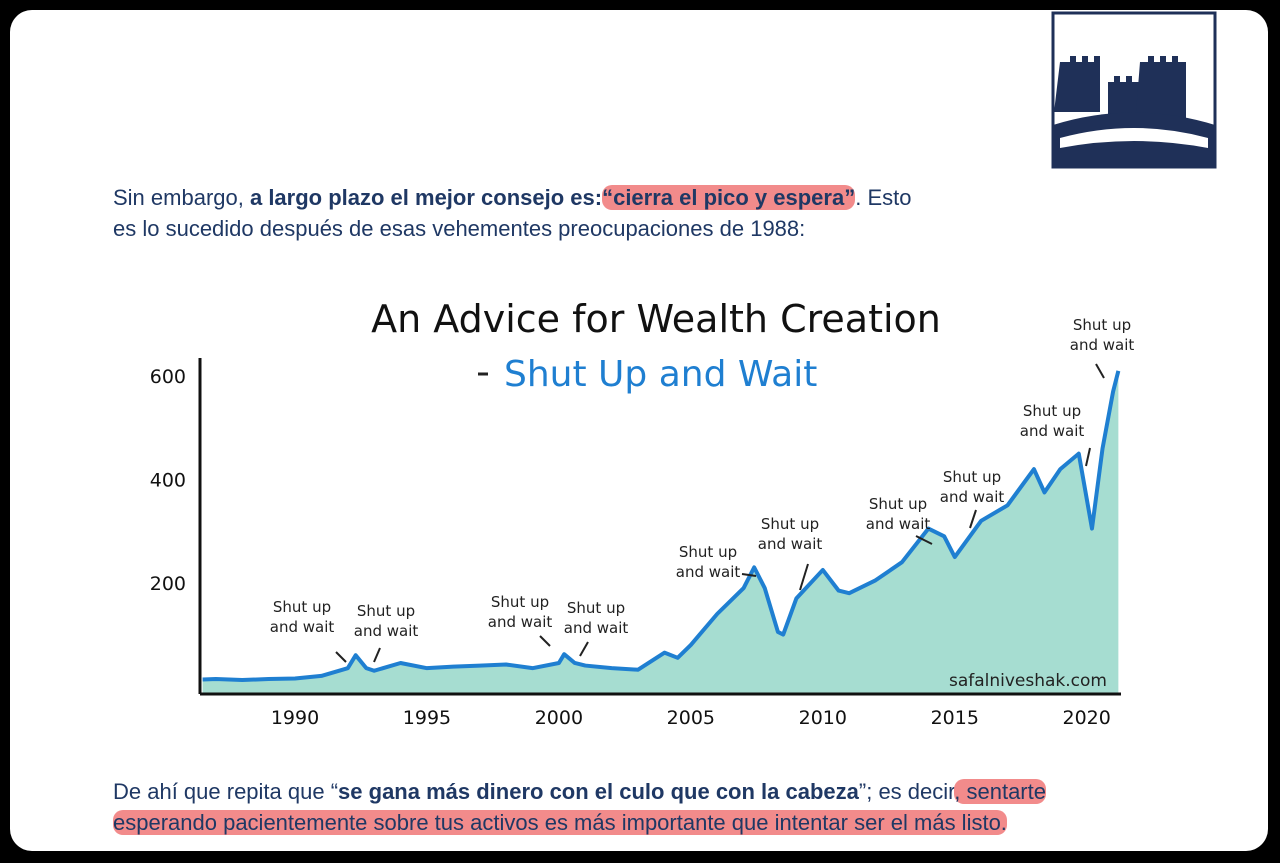 The height and width of the screenshot is (863, 1280). I want to click on highlight: “cierra el pico y espera”, so click(729, 197).